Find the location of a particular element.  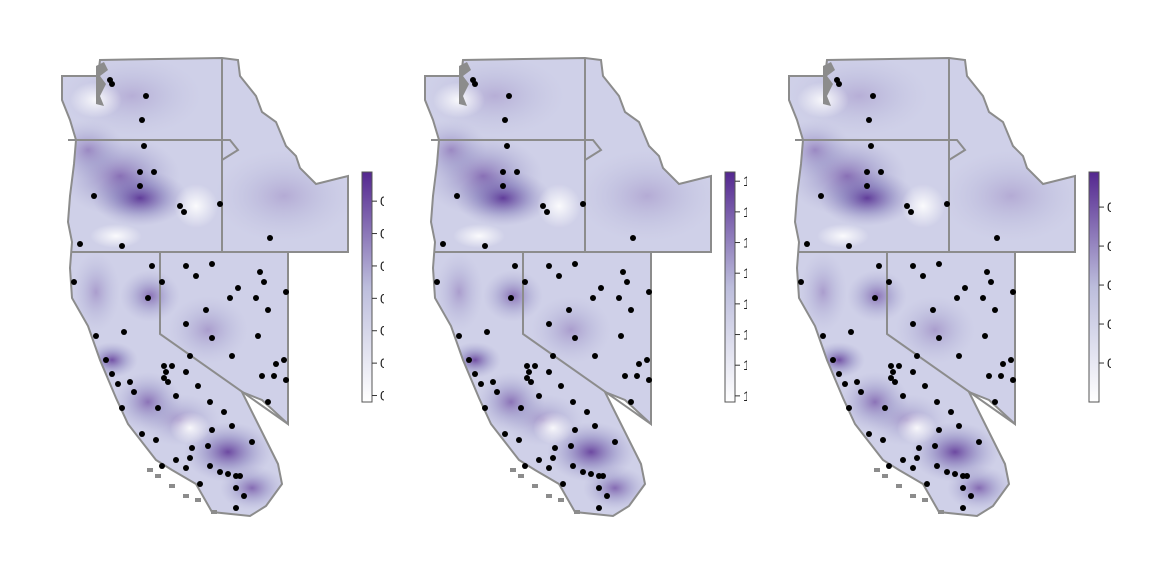

colorbar-gradient is located at coordinates (367, 287).